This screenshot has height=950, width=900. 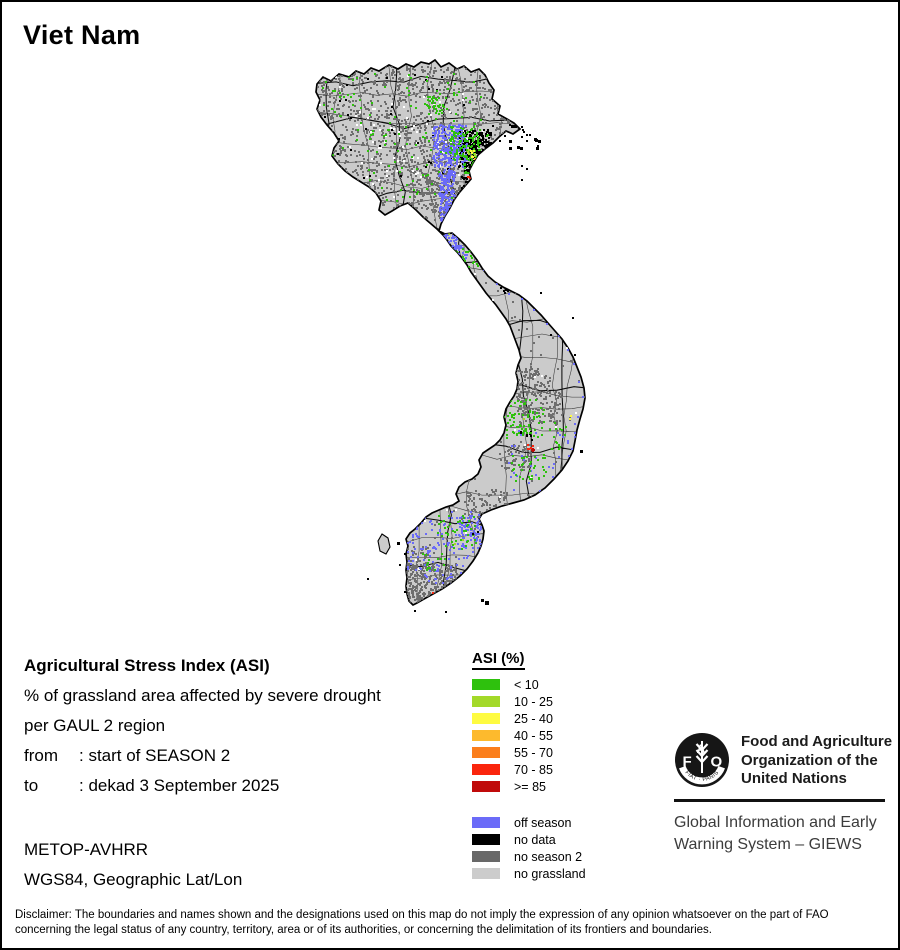 What do you see at coordinates (572, 701) in the screenshot?
I see `legend-row: 10 - 25` at bounding box center [572, 701].